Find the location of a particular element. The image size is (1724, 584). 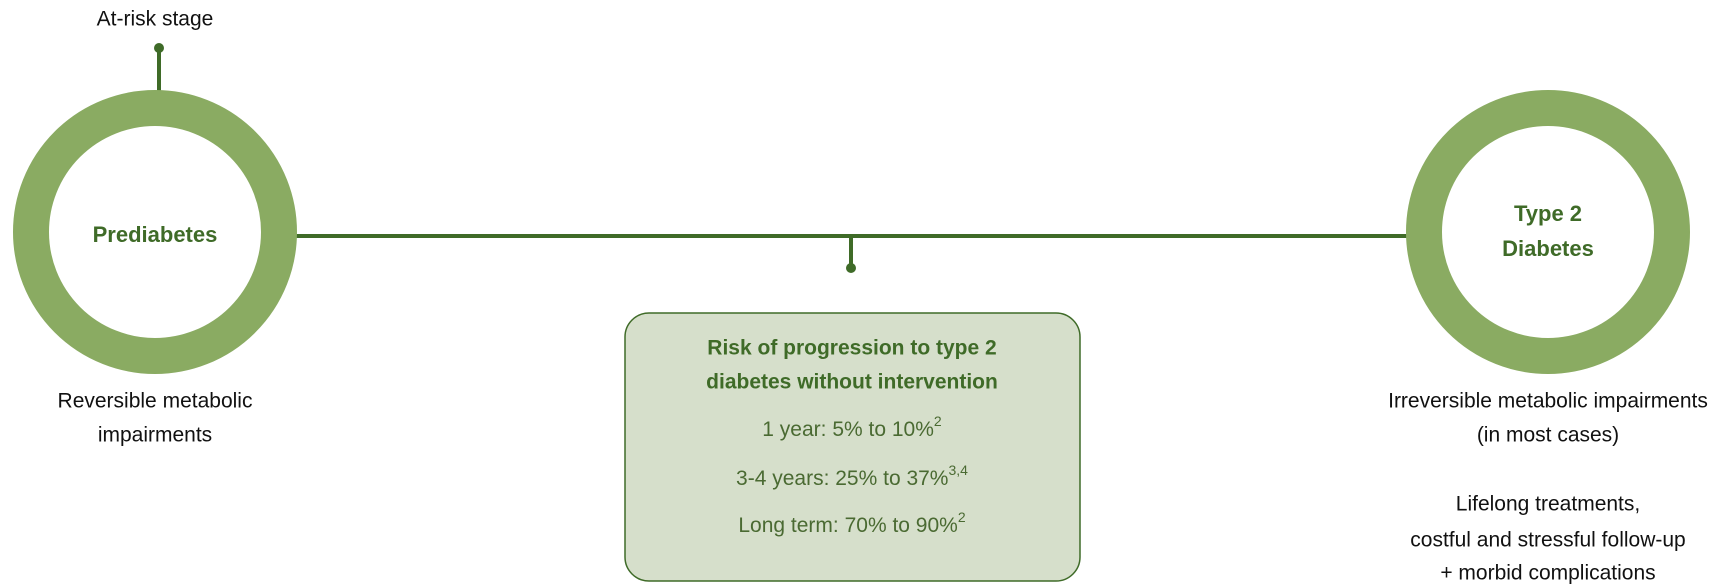

node-label: Type 2 is located at coordinates (1548, 213).